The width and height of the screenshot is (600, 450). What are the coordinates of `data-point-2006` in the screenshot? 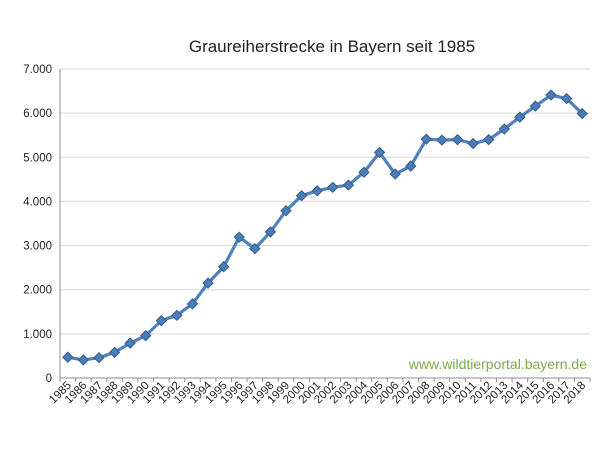 It's located at (395, 174).